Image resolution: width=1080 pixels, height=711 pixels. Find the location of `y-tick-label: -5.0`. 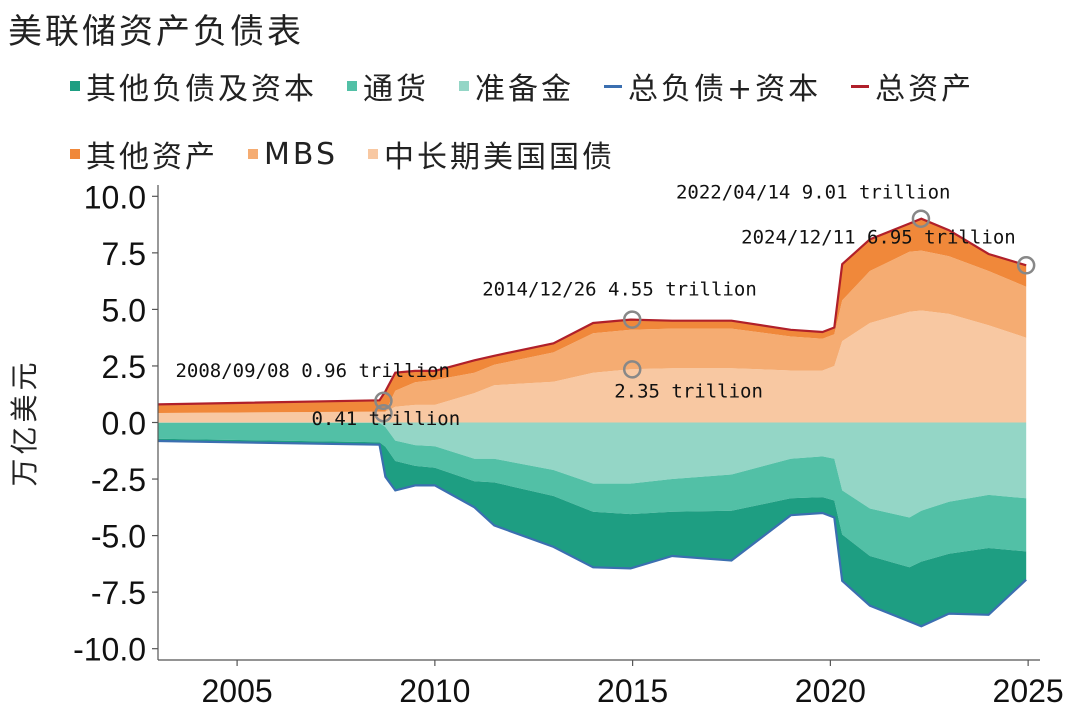

y-tick-label: -5.0 is located at coordinates (118, 537).